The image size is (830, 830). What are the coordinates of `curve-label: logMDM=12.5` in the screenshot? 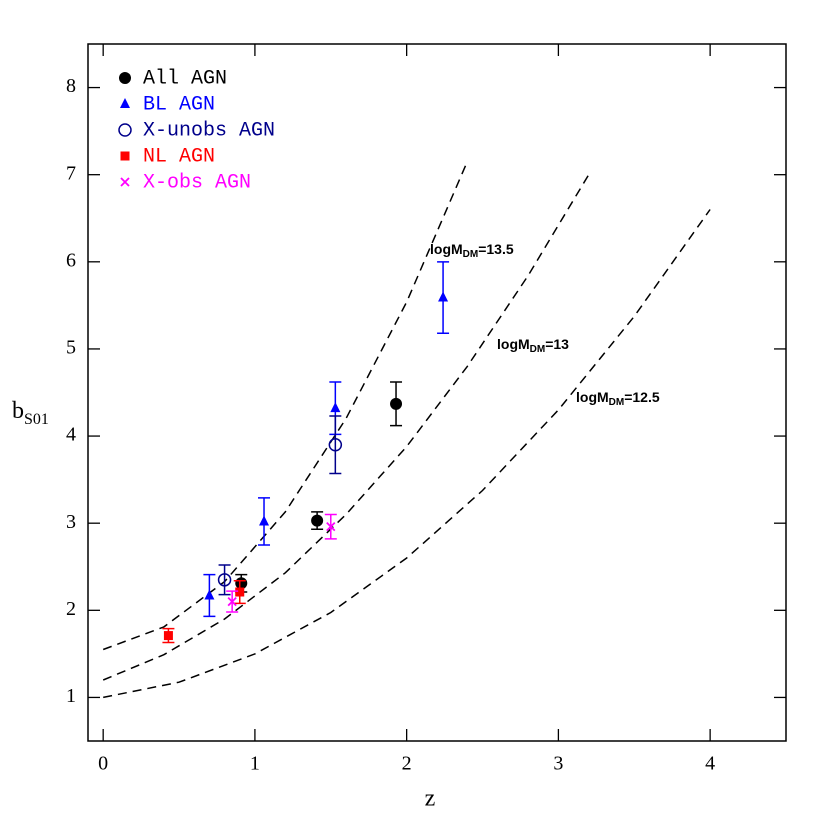 It's located at (618, 398).